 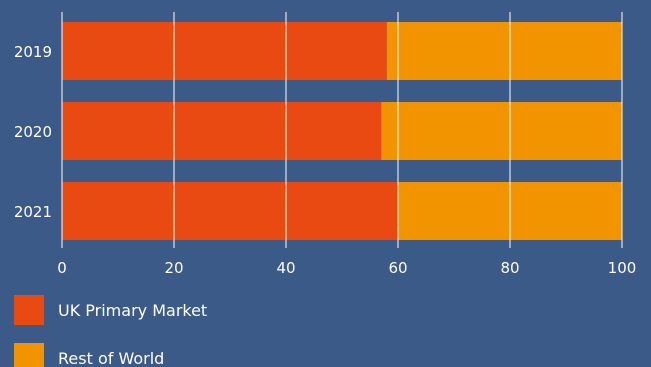 I want to click on y-axis-labels: 2019 2020 2021, so click(x=33, y=132).